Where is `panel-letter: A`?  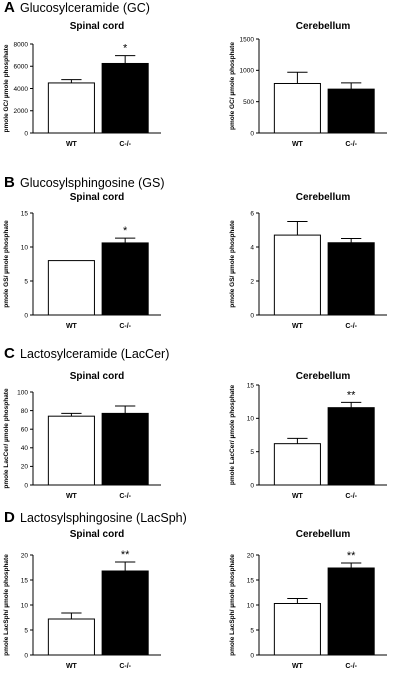 panel-letter: A is located at coordinates (9, 8).